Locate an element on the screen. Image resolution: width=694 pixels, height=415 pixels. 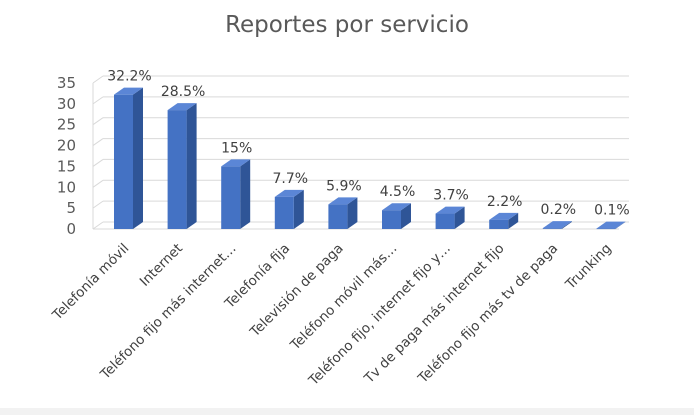
y-tick-label: 20 is located at coordinates (66, 146).